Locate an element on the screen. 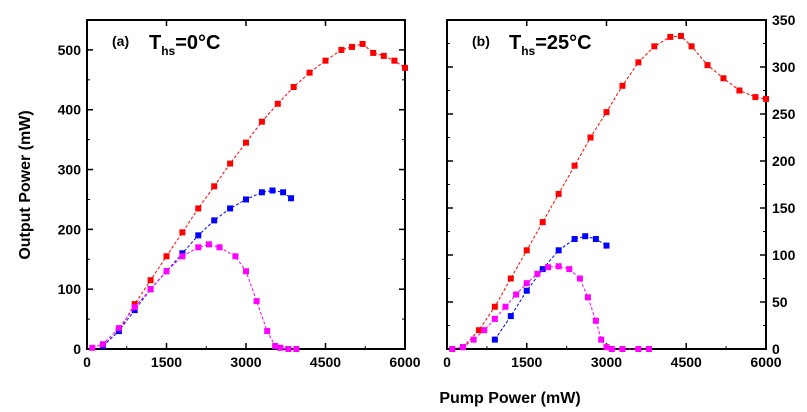  temperature-label: Ths=0°C is located at coordinates (184, 45).